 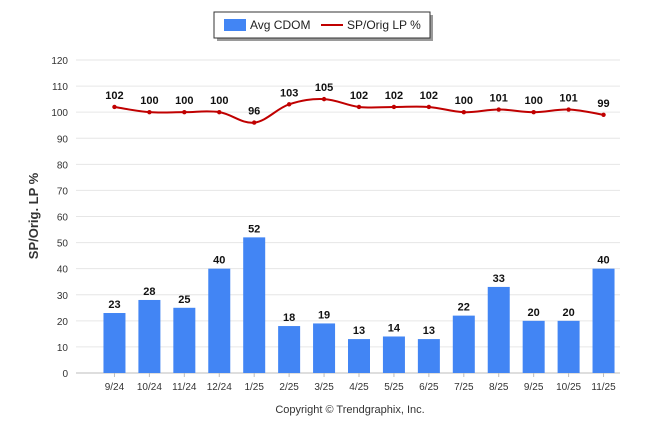 What do you see at coordinates (429, 387) in the screenshot?
I see `x-tick-label: 6/25` at bounding box center [429, 387].